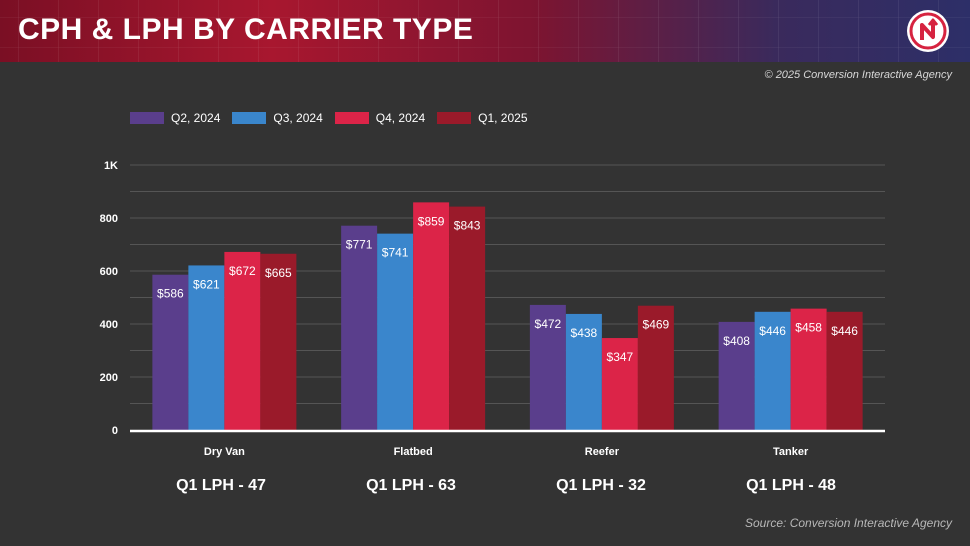 The image size is (970, 546). I want to click on brand-logo-icon, so click(928, 31).